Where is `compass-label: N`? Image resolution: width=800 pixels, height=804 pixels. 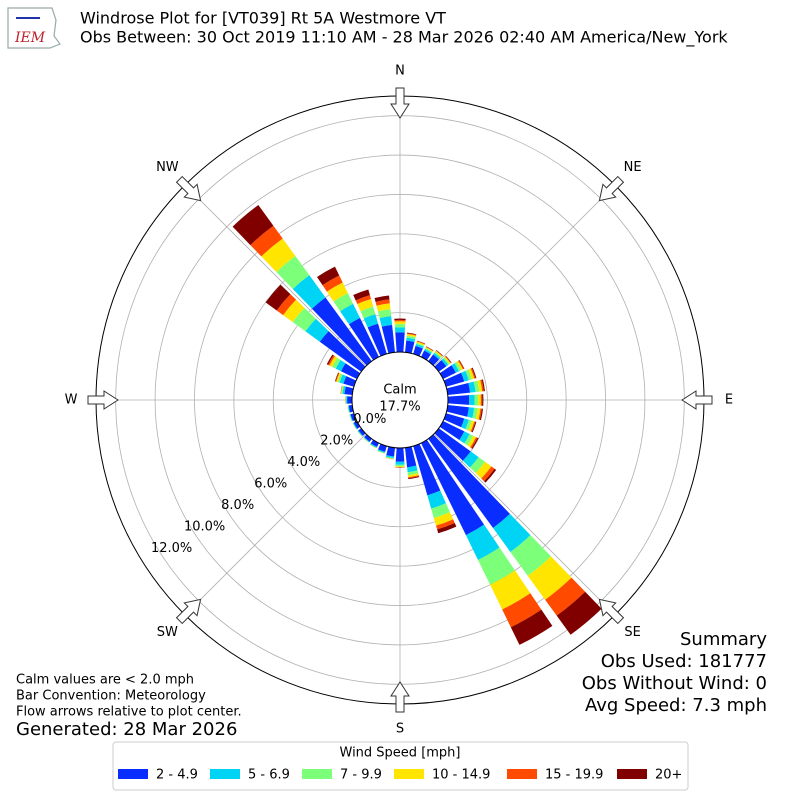 compass-label: N is located at coordinates (400, 71).